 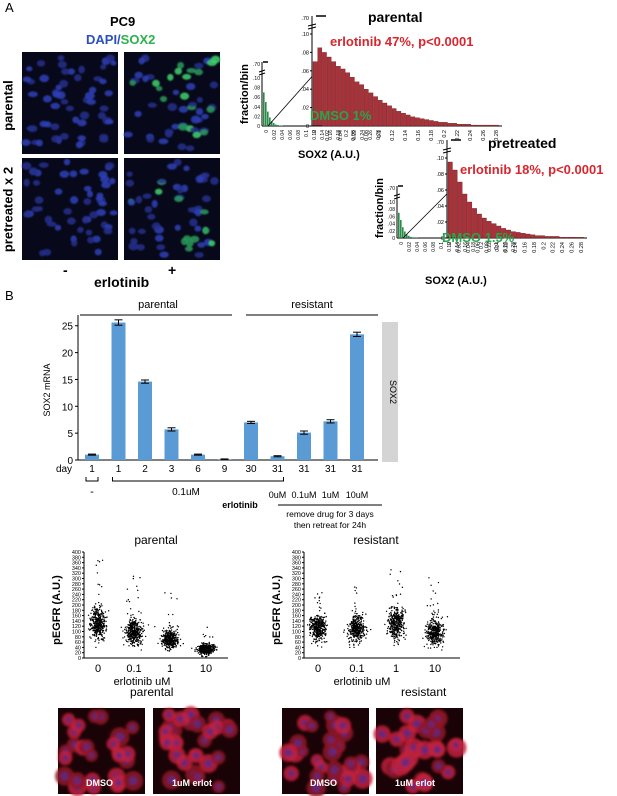 I want to click on group-label-resistant: resistant, so click(x=312, y=305).